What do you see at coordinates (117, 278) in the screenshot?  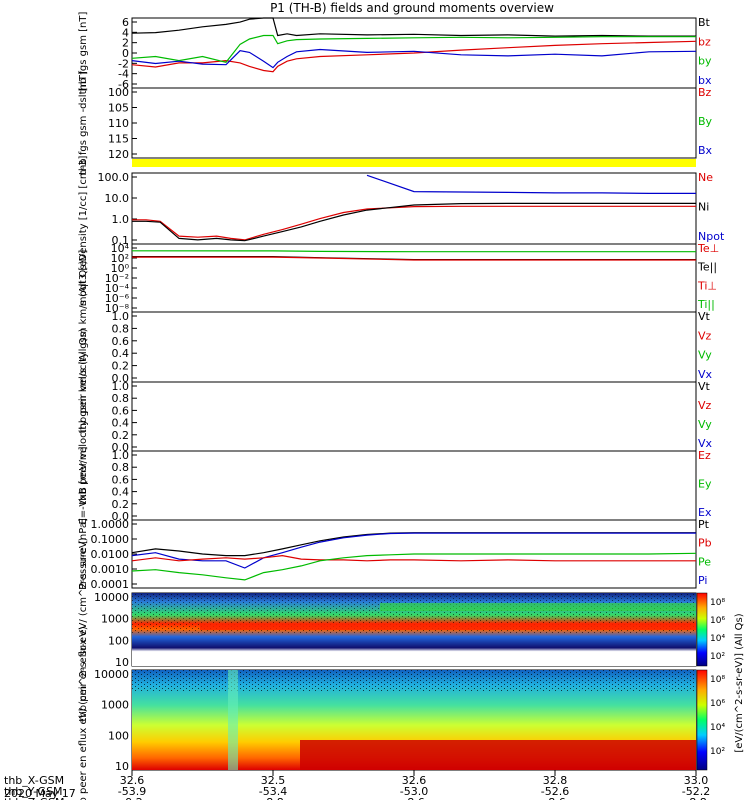 I see `ytick-label: 10⁻²` at bounding box center [117, 278].